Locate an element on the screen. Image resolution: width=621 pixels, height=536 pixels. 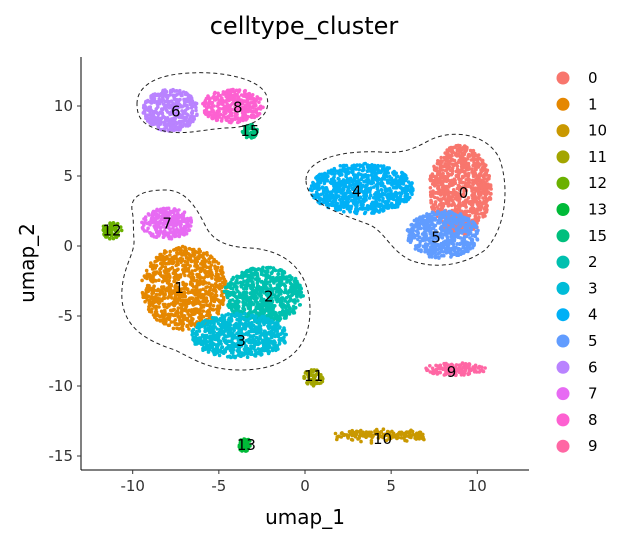
cluster-0-points is located at coordinates (460, 189).